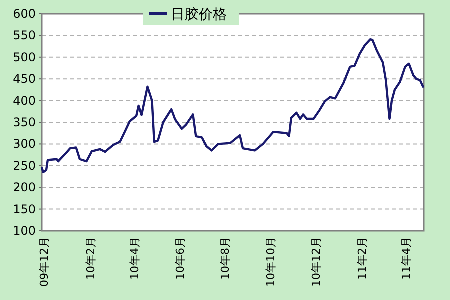 The width and height of the screenshot is (450, 300). Describe the element at coordinates (407, 258) in the screenshot. I see `x-tick-label: 11年4月` at that location.